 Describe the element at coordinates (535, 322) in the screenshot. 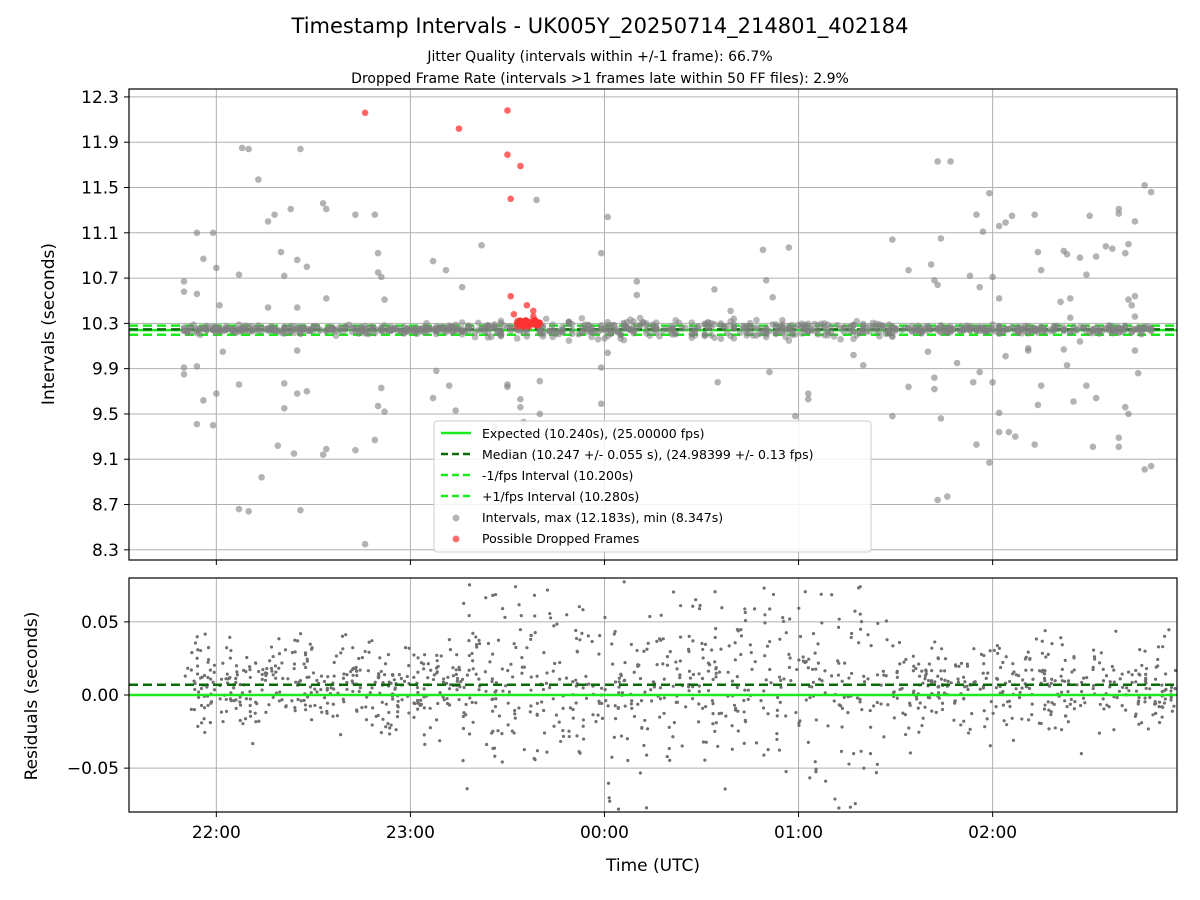

I see `dropped-frame-point` at that location.